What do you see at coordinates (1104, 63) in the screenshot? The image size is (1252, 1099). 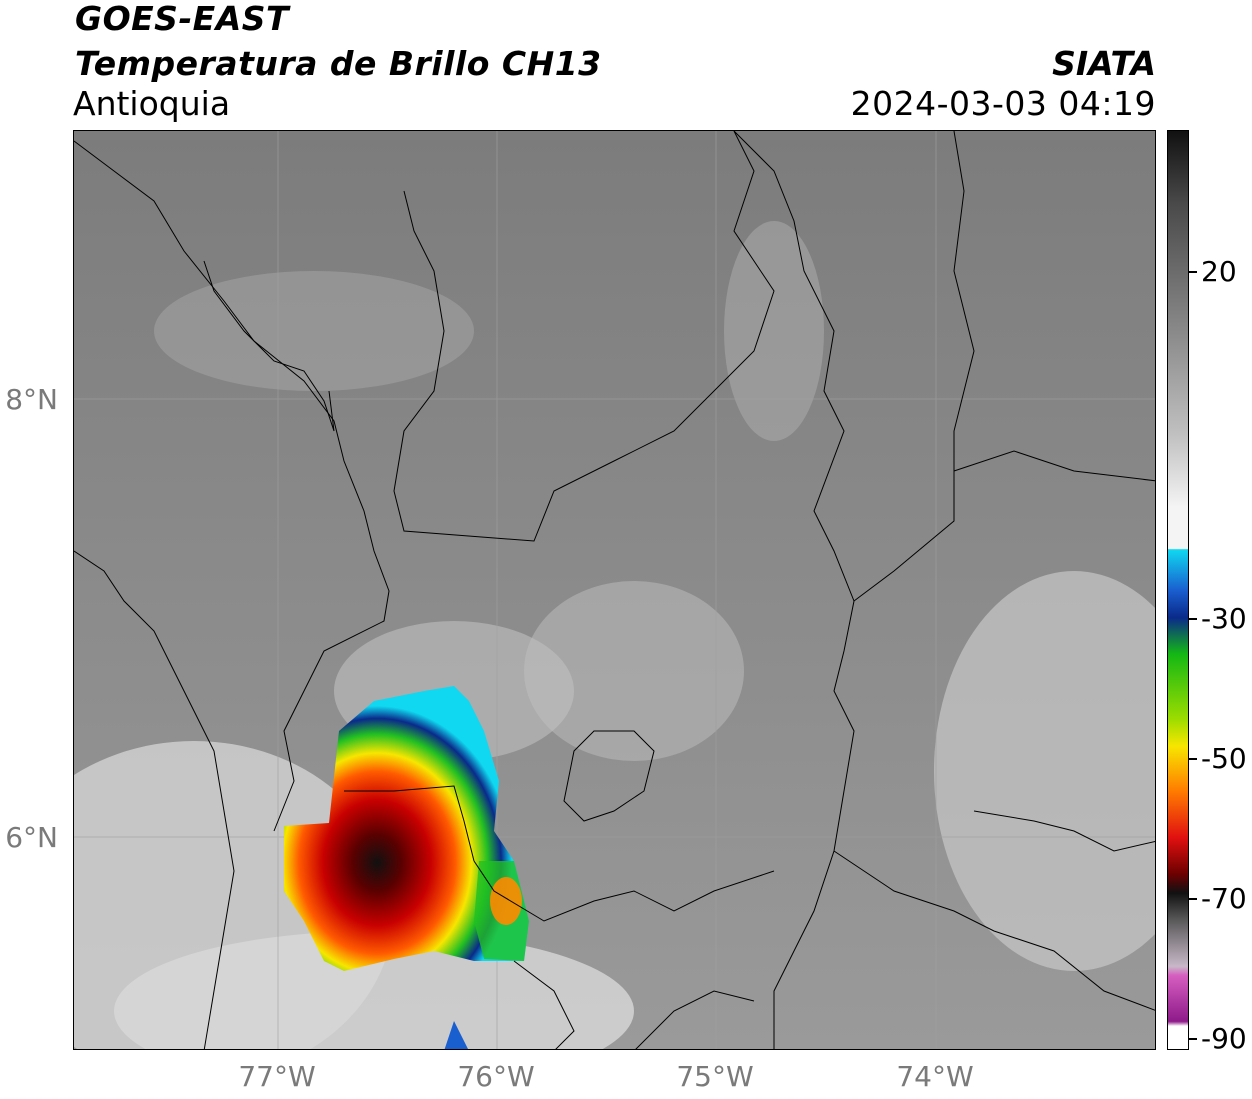 I see `org-label: SIATA` at bounding box center [1104, 63].